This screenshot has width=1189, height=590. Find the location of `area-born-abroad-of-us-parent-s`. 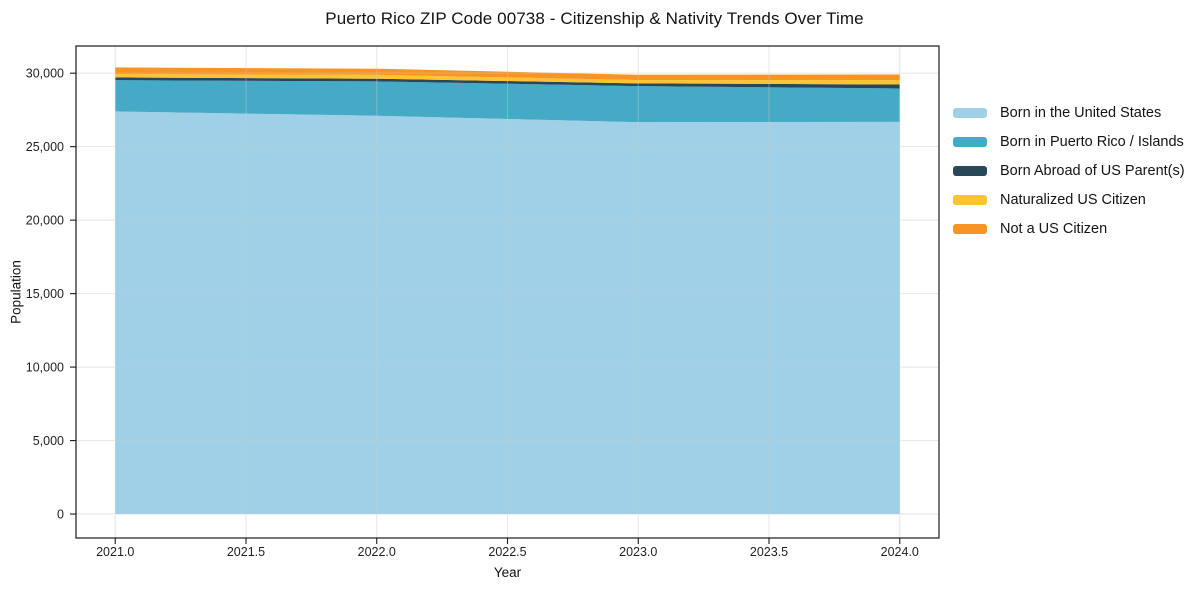

area-born-abroad-of-us-parent-s is located at coordinates (507, 83).